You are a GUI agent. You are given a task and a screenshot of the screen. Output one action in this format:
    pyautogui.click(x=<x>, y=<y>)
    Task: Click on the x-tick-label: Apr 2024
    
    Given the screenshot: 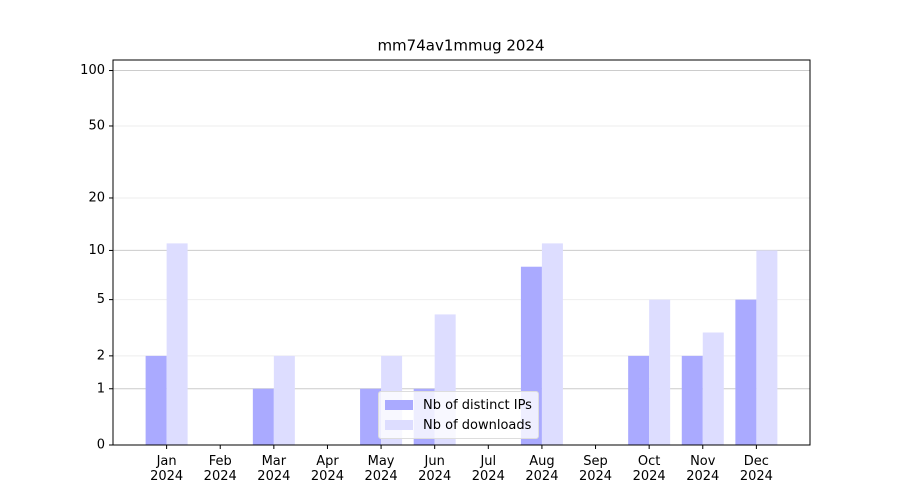 What is the action you would take?
    pyautogui.click(x=327, y=469)
    